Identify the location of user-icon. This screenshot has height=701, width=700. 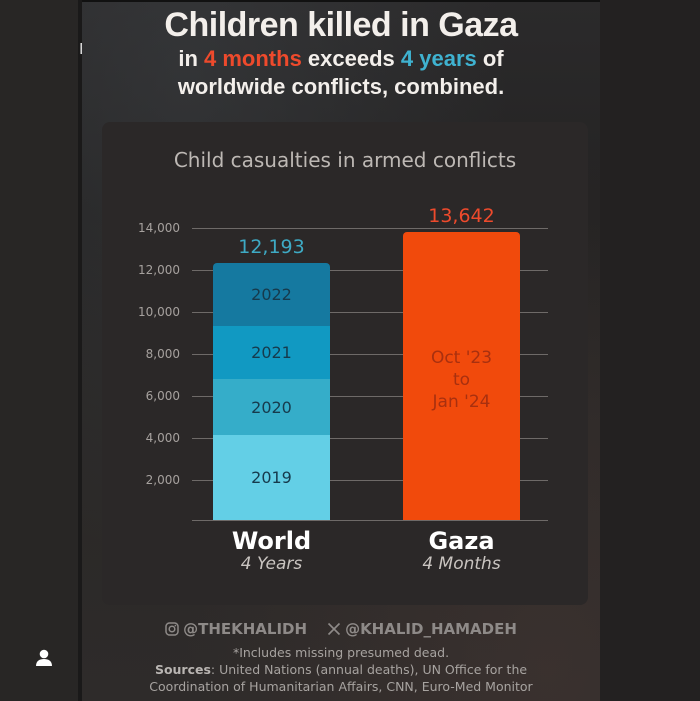
(44, 658).